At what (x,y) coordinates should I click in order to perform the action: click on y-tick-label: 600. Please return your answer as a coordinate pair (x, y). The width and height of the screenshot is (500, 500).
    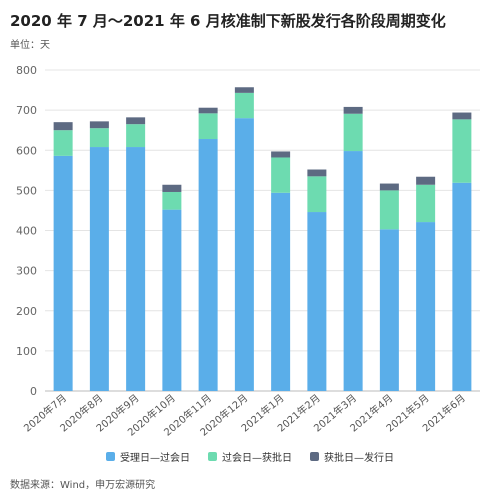
    Looking at the image, I should click on (26, 150).